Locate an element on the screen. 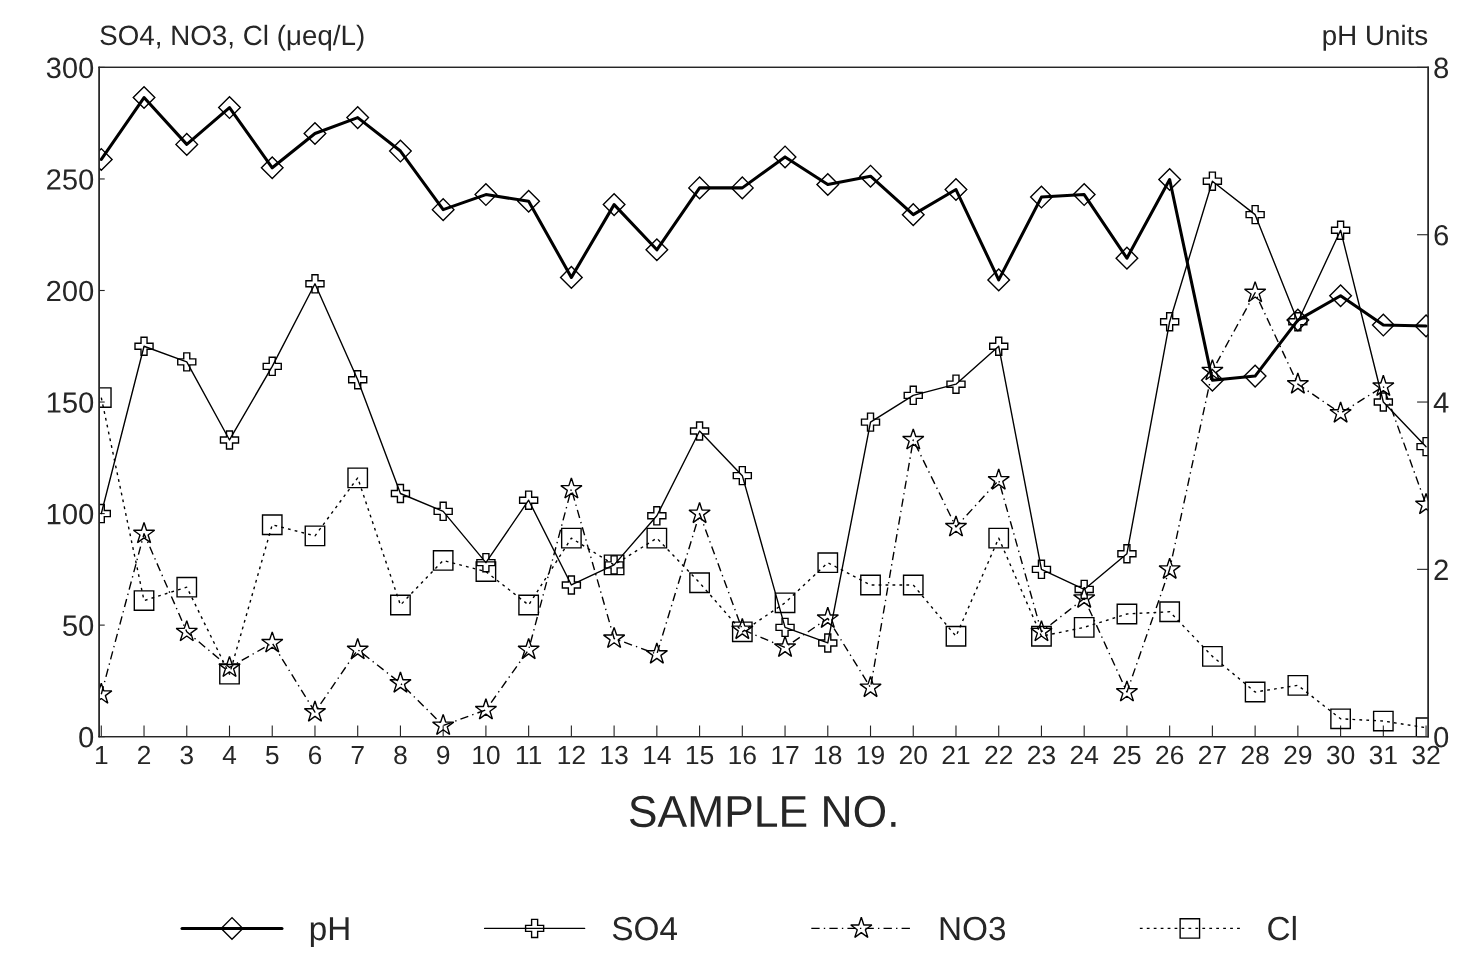 The image size is (1480, 977). x-tick-label: 12 is located at coordinates (571, 755).